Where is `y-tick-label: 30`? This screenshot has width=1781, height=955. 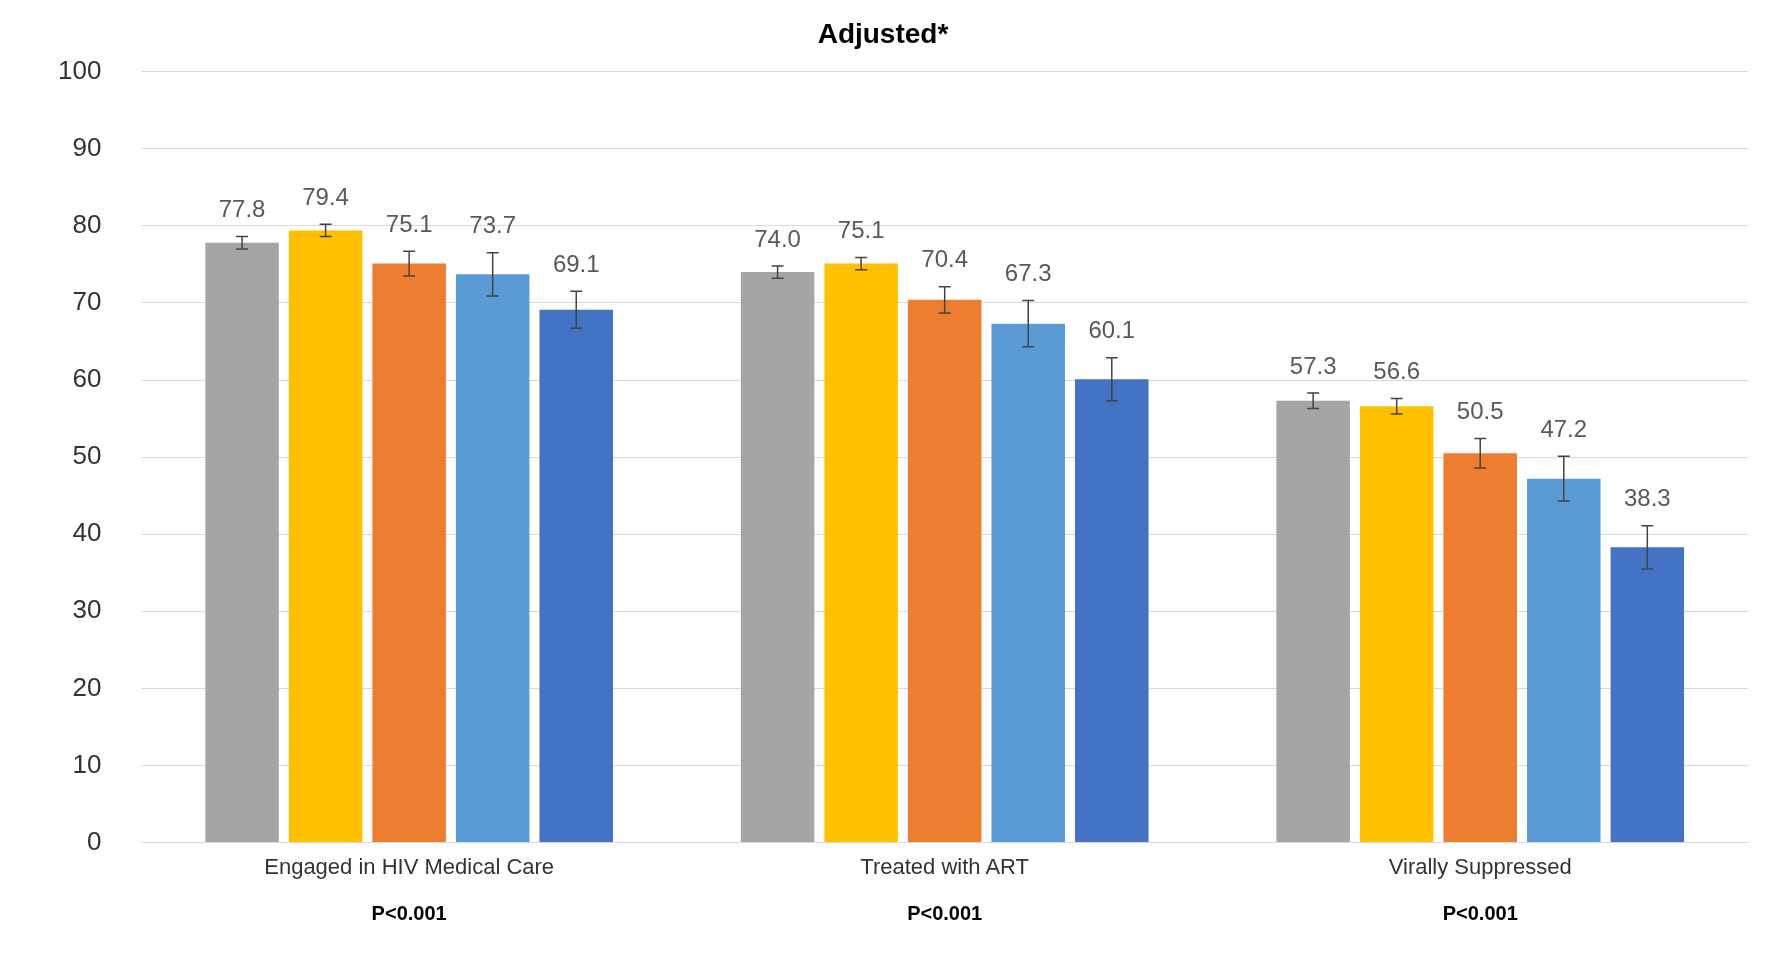
y-tick-label: 30 is located at coordinates (87, 609).